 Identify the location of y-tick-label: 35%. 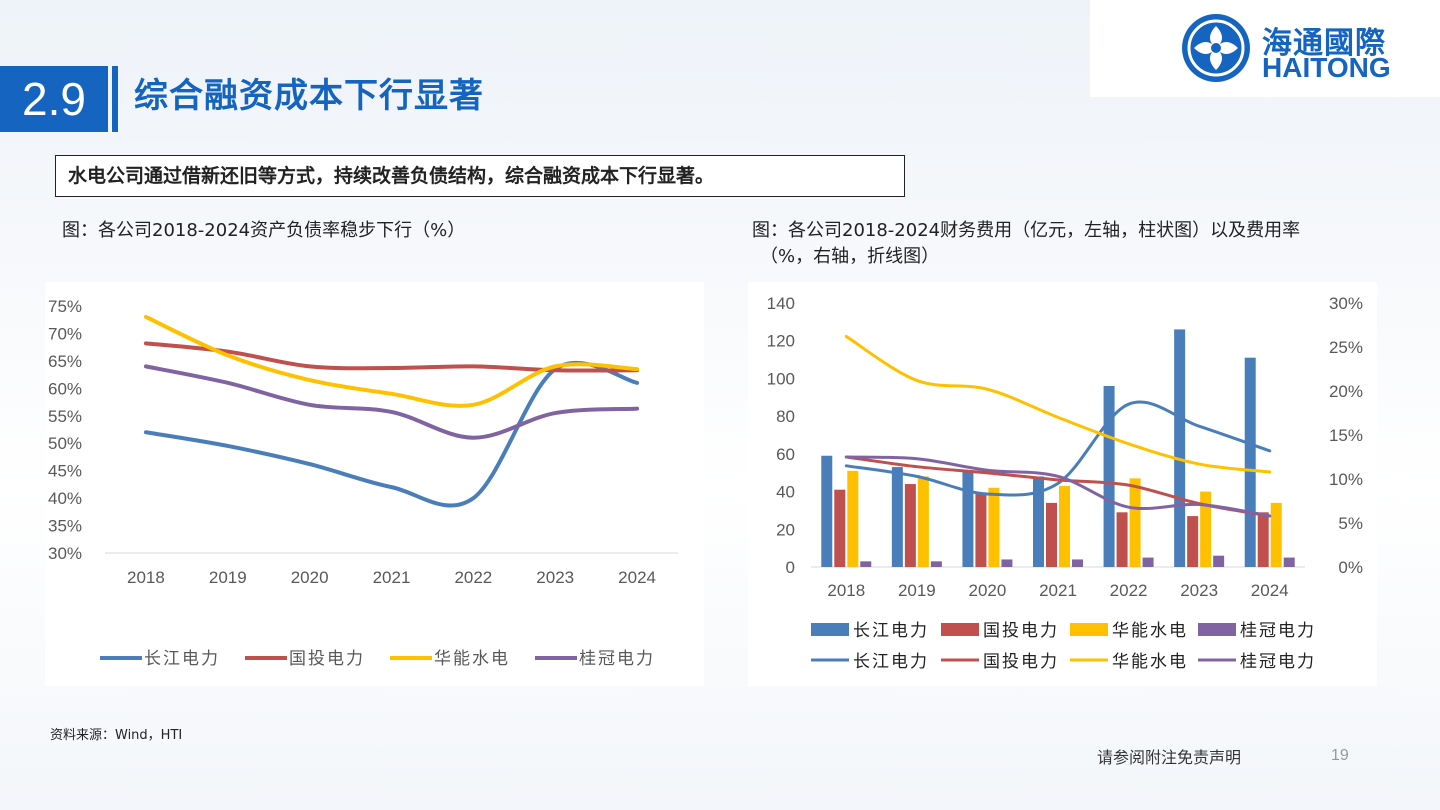
(65, 526).